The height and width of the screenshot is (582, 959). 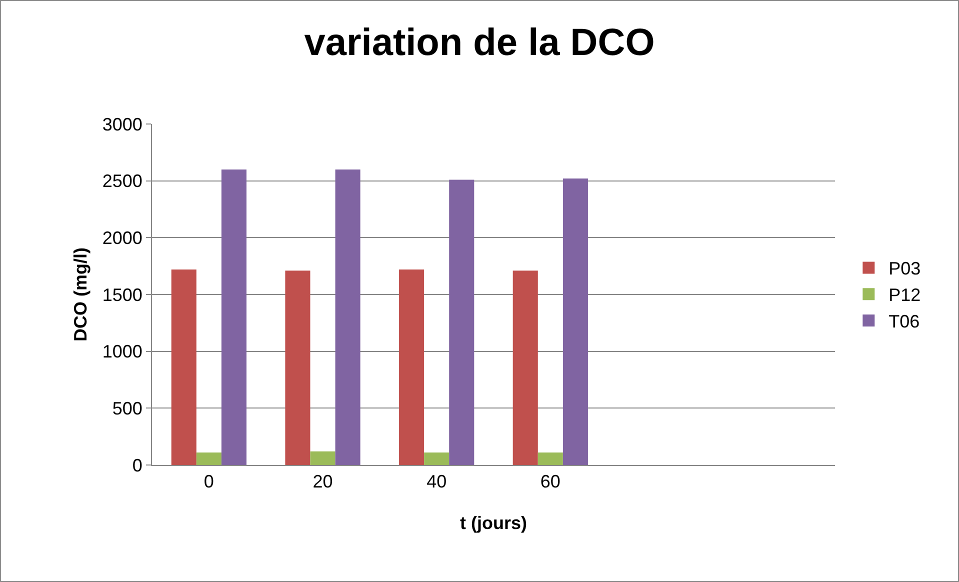 I want to click on chart-title: variation de la DCO, so click(x=479, y=43).